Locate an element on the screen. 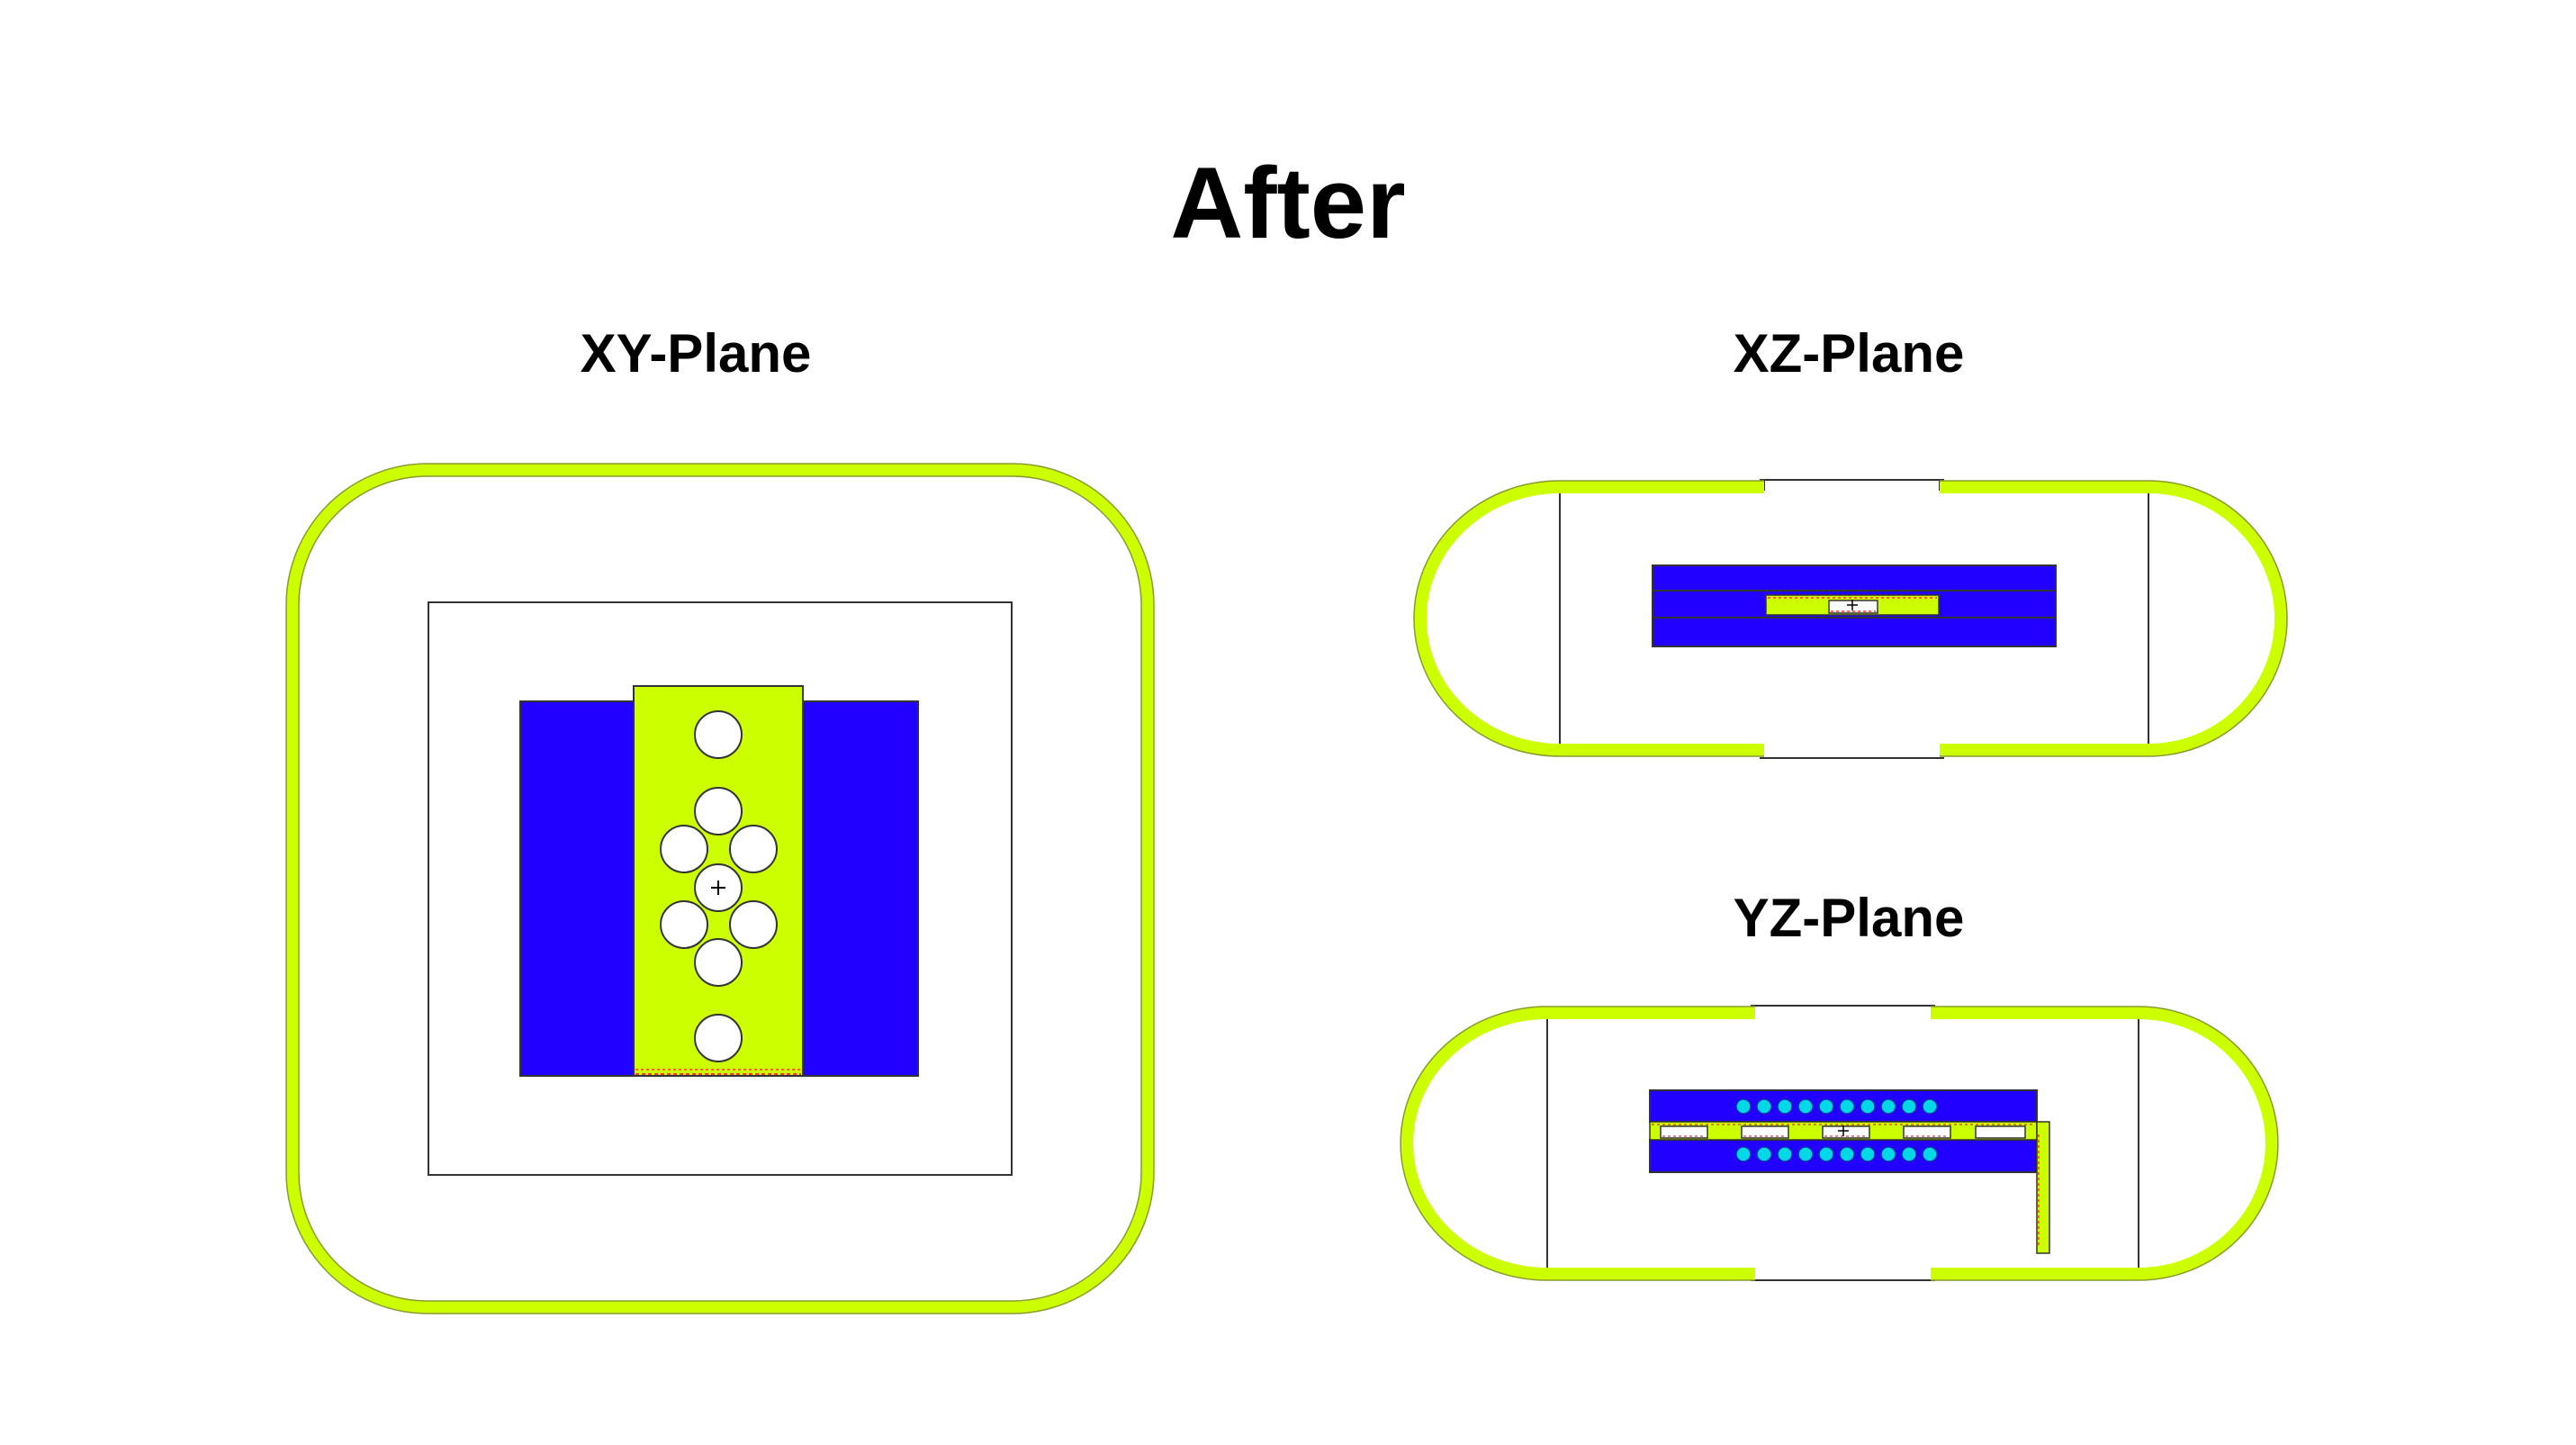 The width and height of the screenshot is (2576, 1445). xz-plane-view is located at coordinates (1850, 619).